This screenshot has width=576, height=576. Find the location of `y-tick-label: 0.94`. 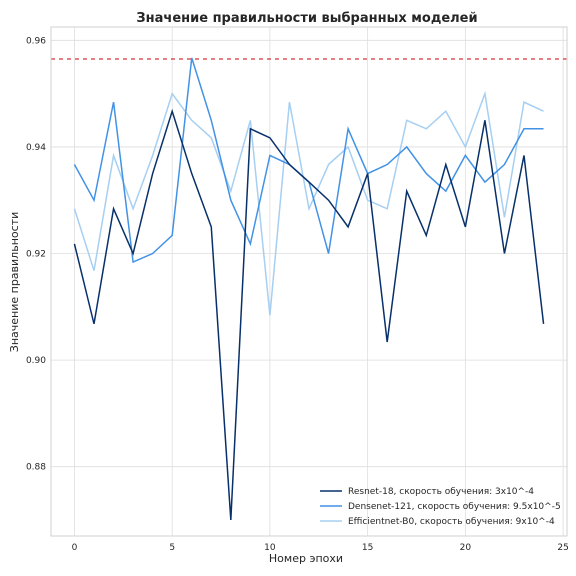

y-tick-label: 0.94 is located at coordinates (36, 148).